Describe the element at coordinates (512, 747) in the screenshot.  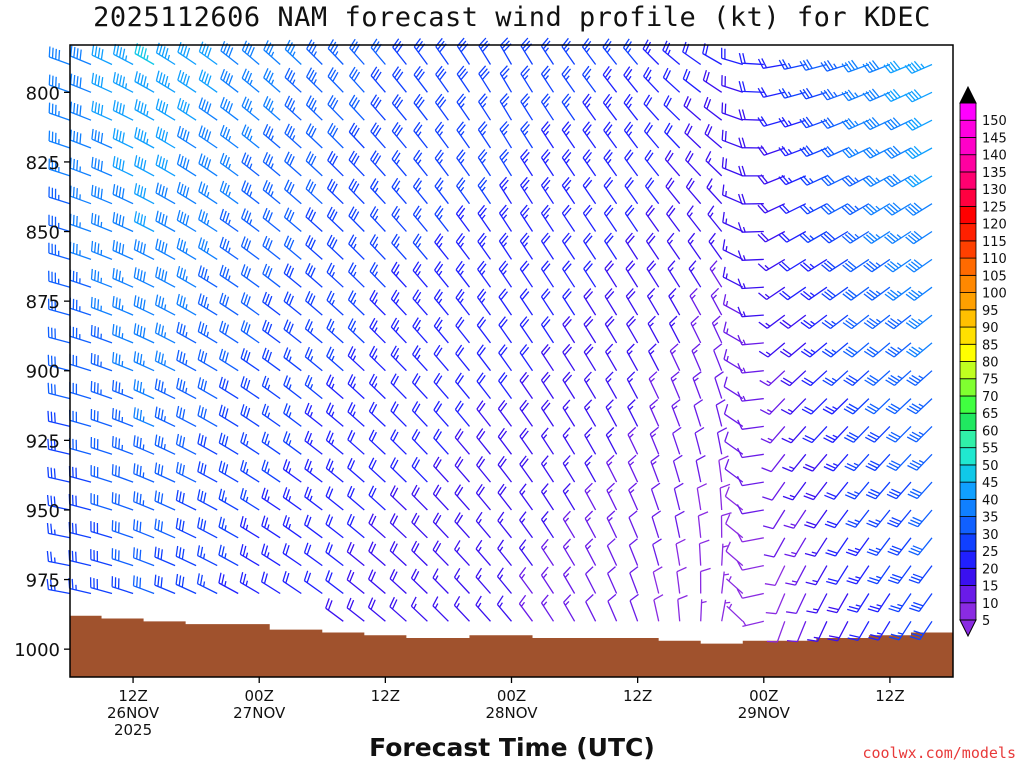
I see `x-axis-label: Forecast Time (UTC)` at that location.